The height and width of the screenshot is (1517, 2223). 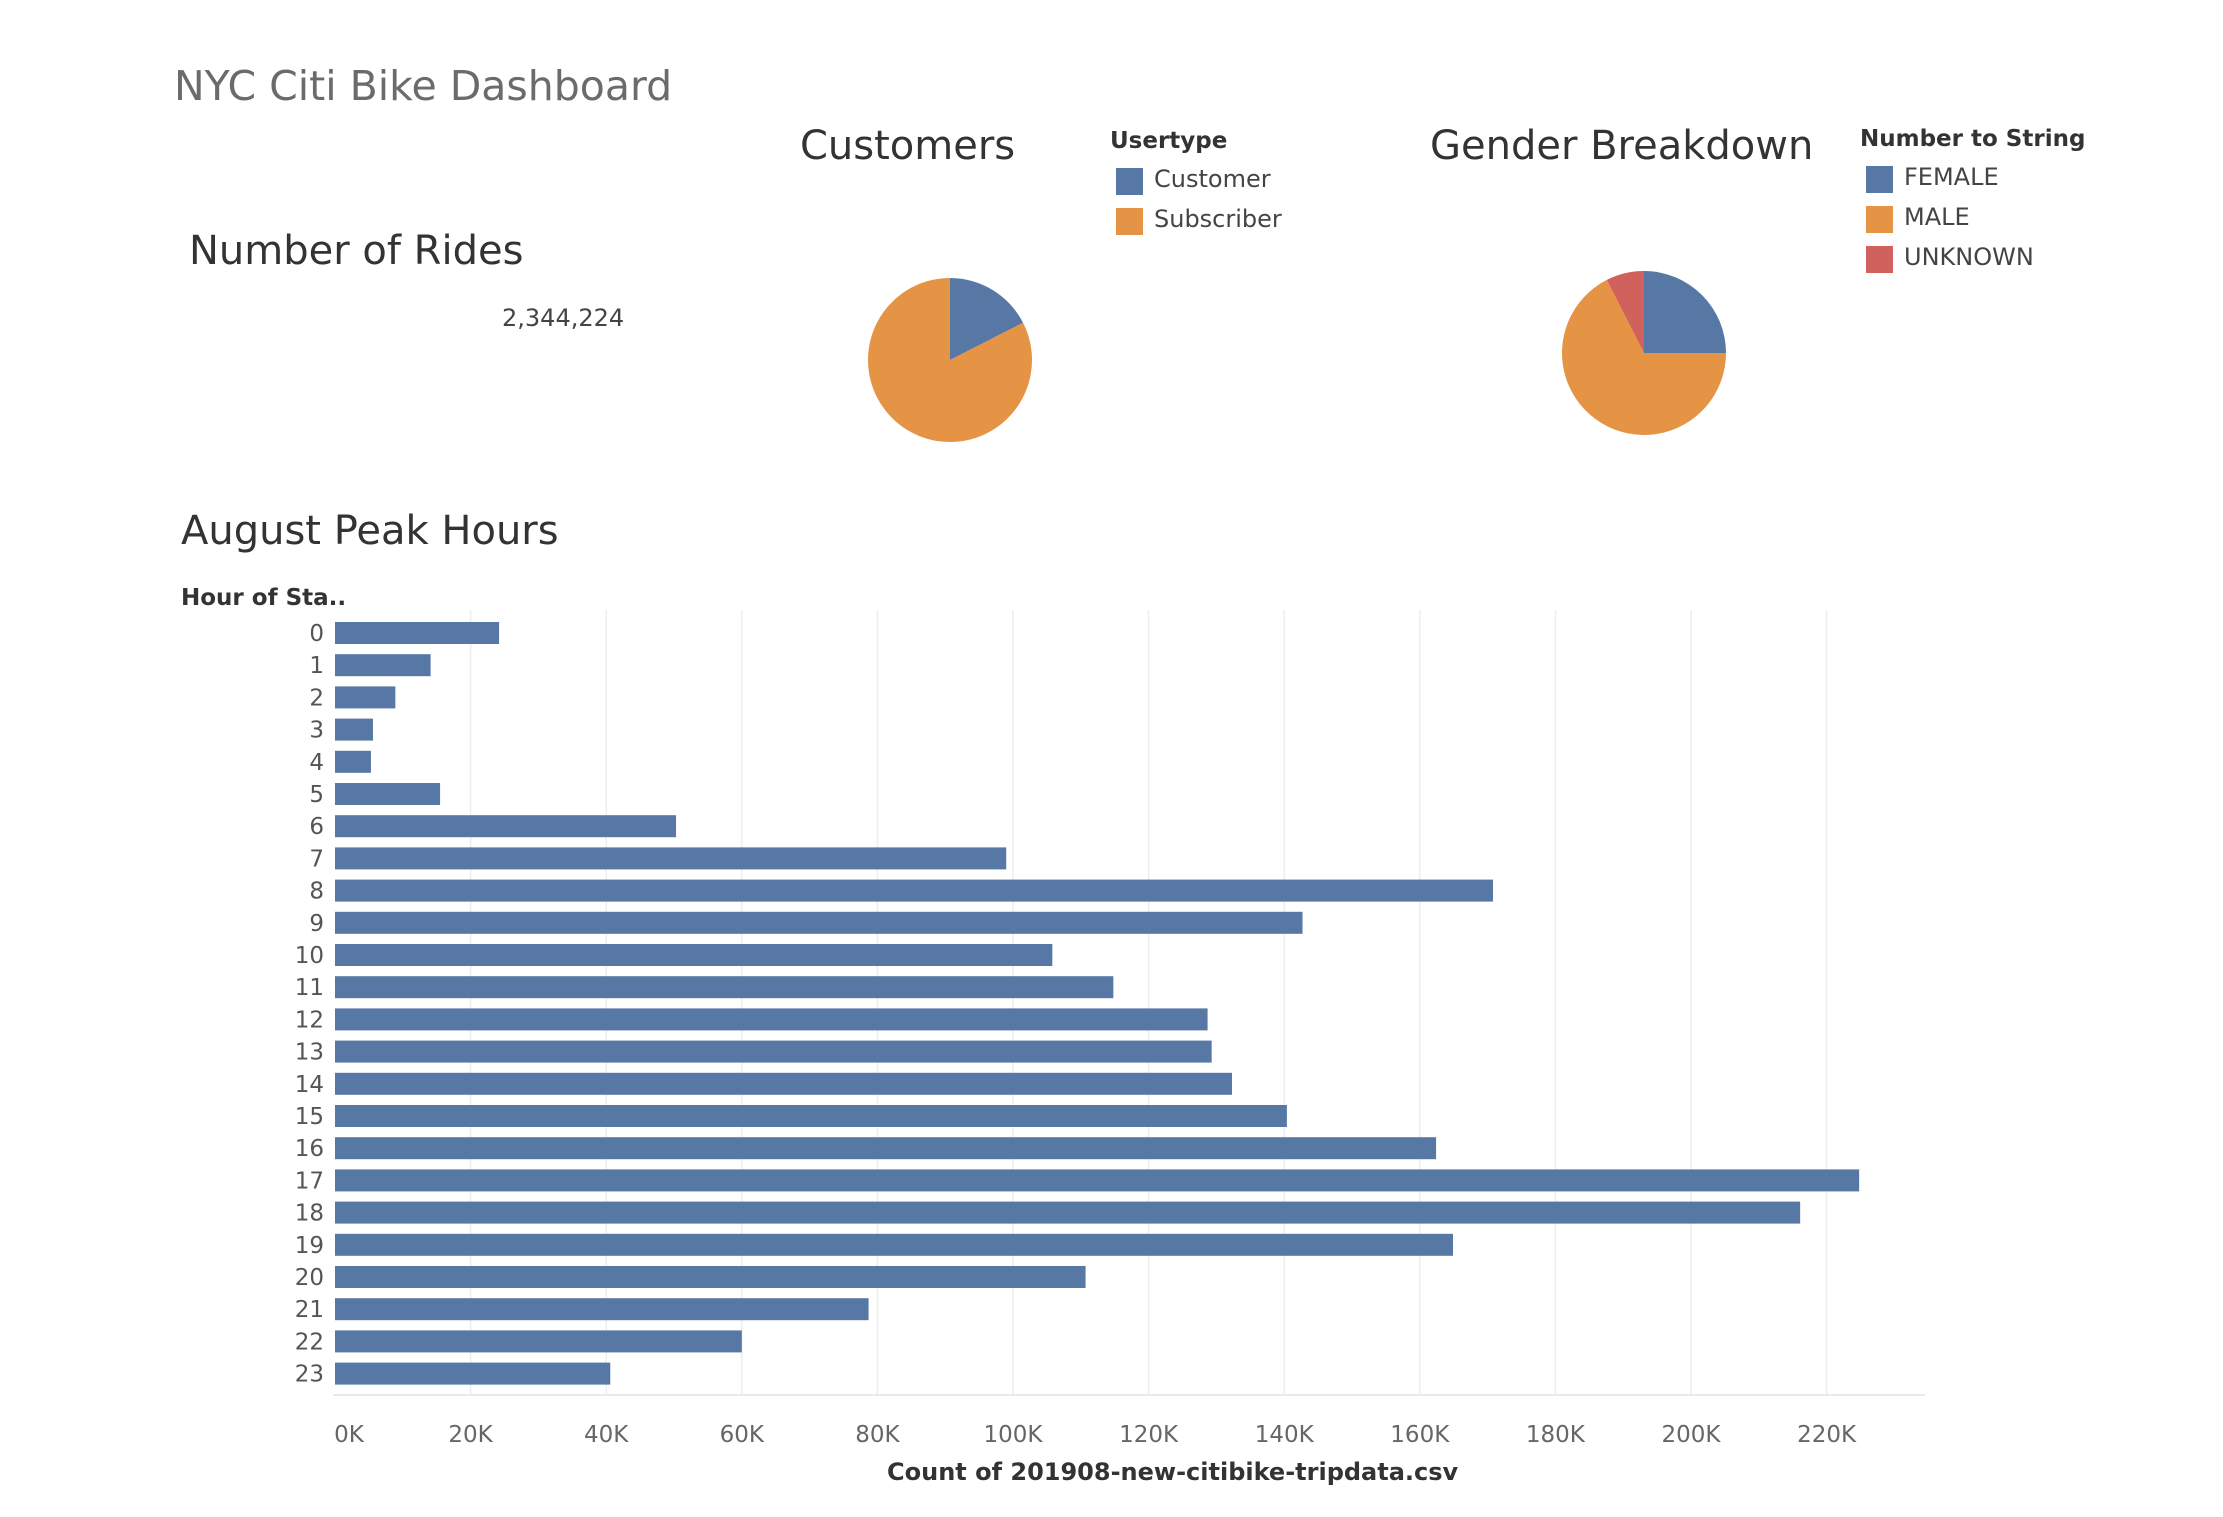 I want to click on y-tick-label: 18, so click(x=309, y=1214).